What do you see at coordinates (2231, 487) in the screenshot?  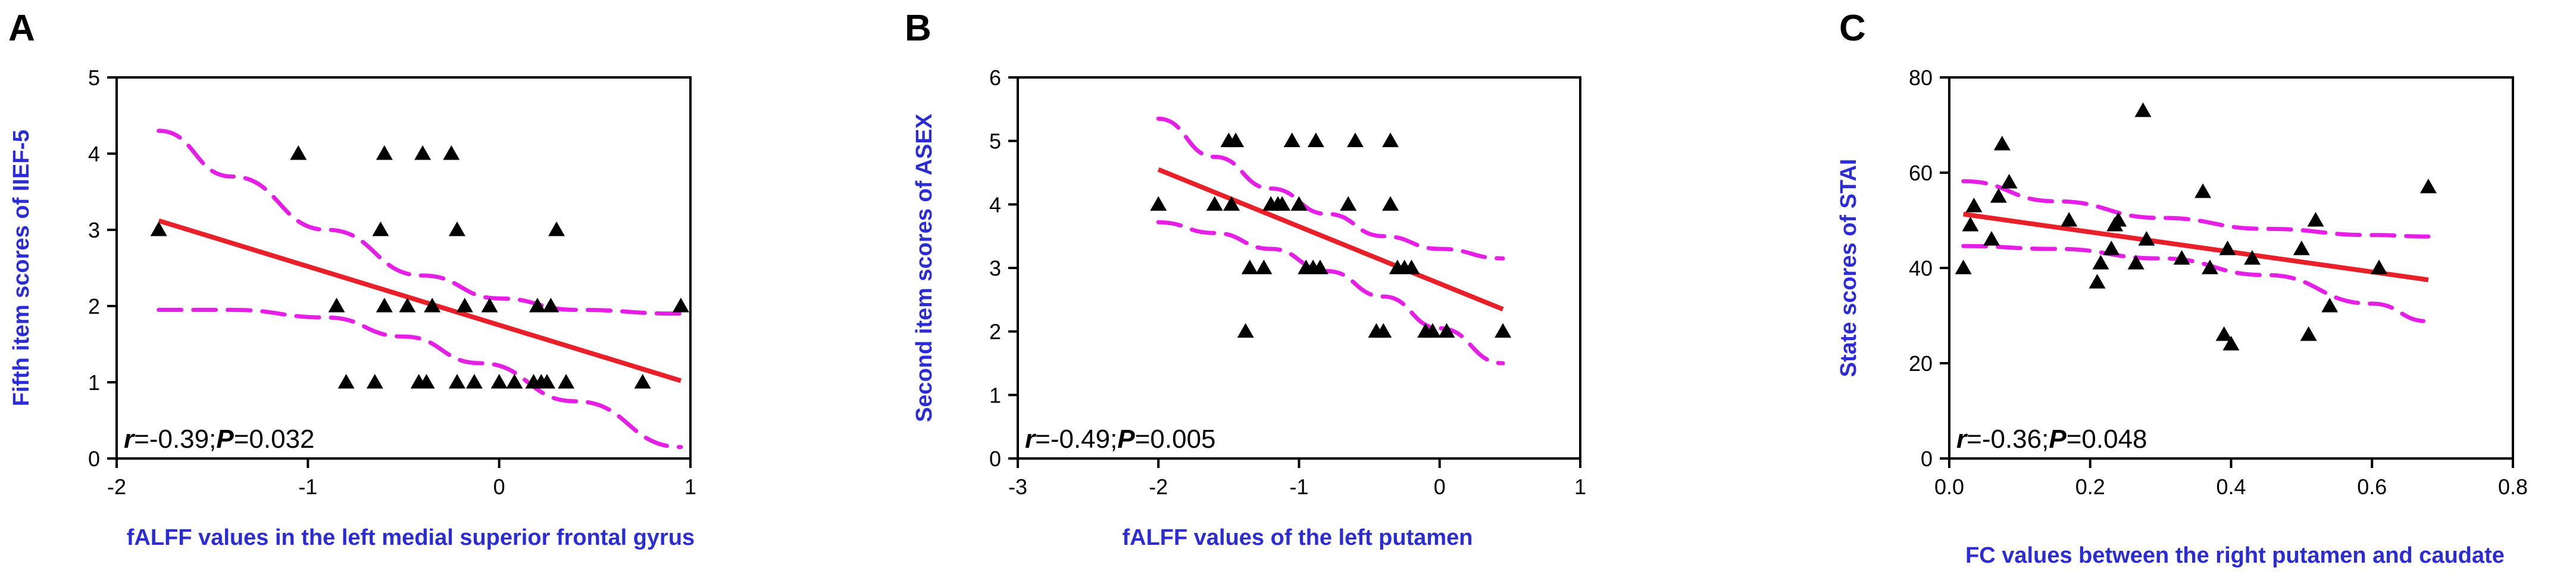 I see `x-tick-label: 0.4` at bounding box center [2231, 487].